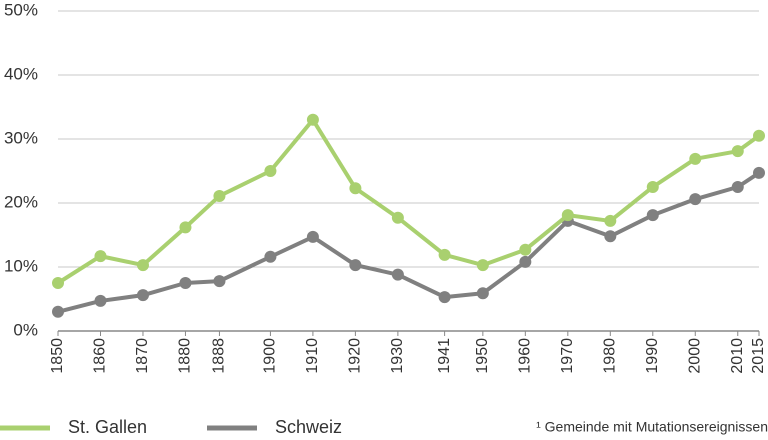  What do you see at coordinates (758, 356) in the screenshot?
I see `x-tick-label: 2015` at bounding box center [758, 356].